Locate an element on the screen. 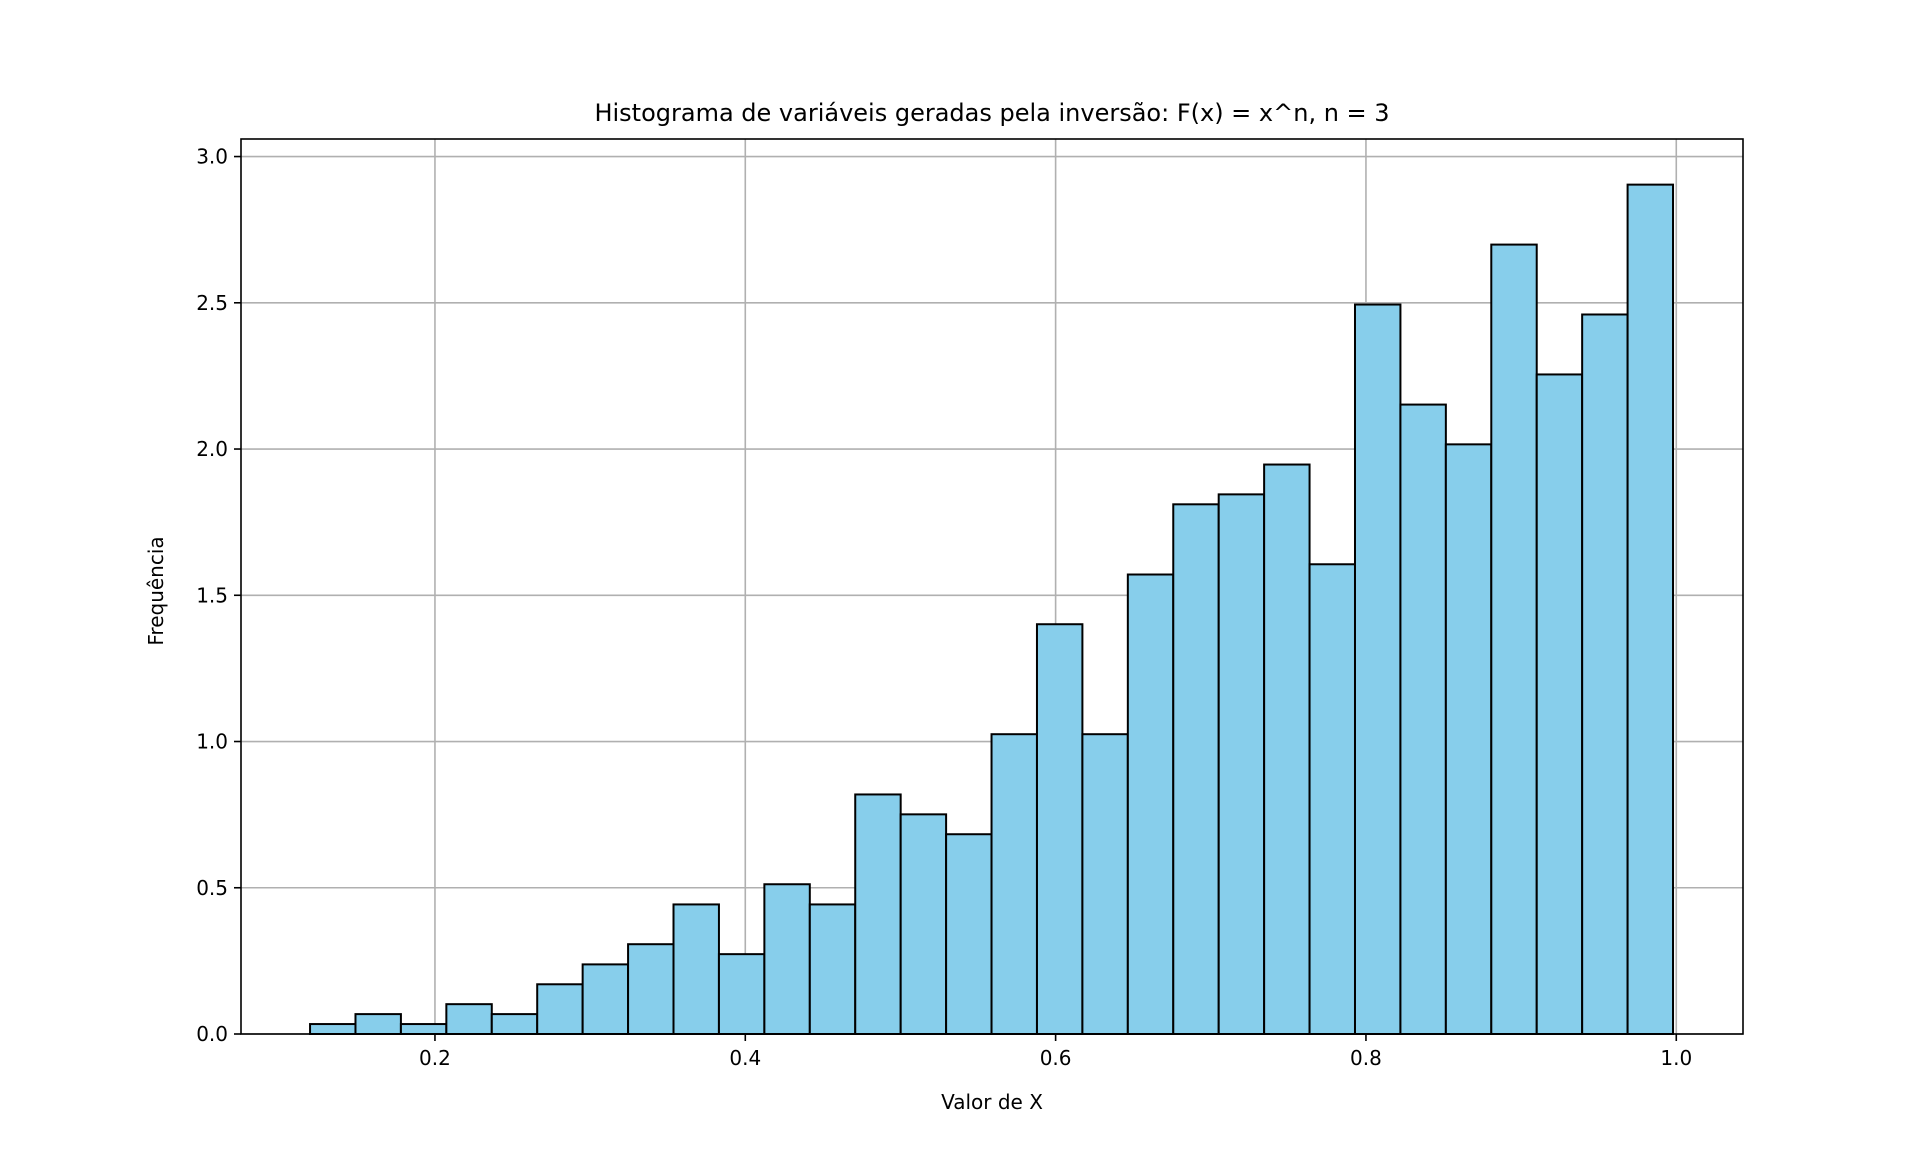 This screenshot has height=1156, width=1920. y-tick-label: 2.5 is located at coordinates (212, 303).